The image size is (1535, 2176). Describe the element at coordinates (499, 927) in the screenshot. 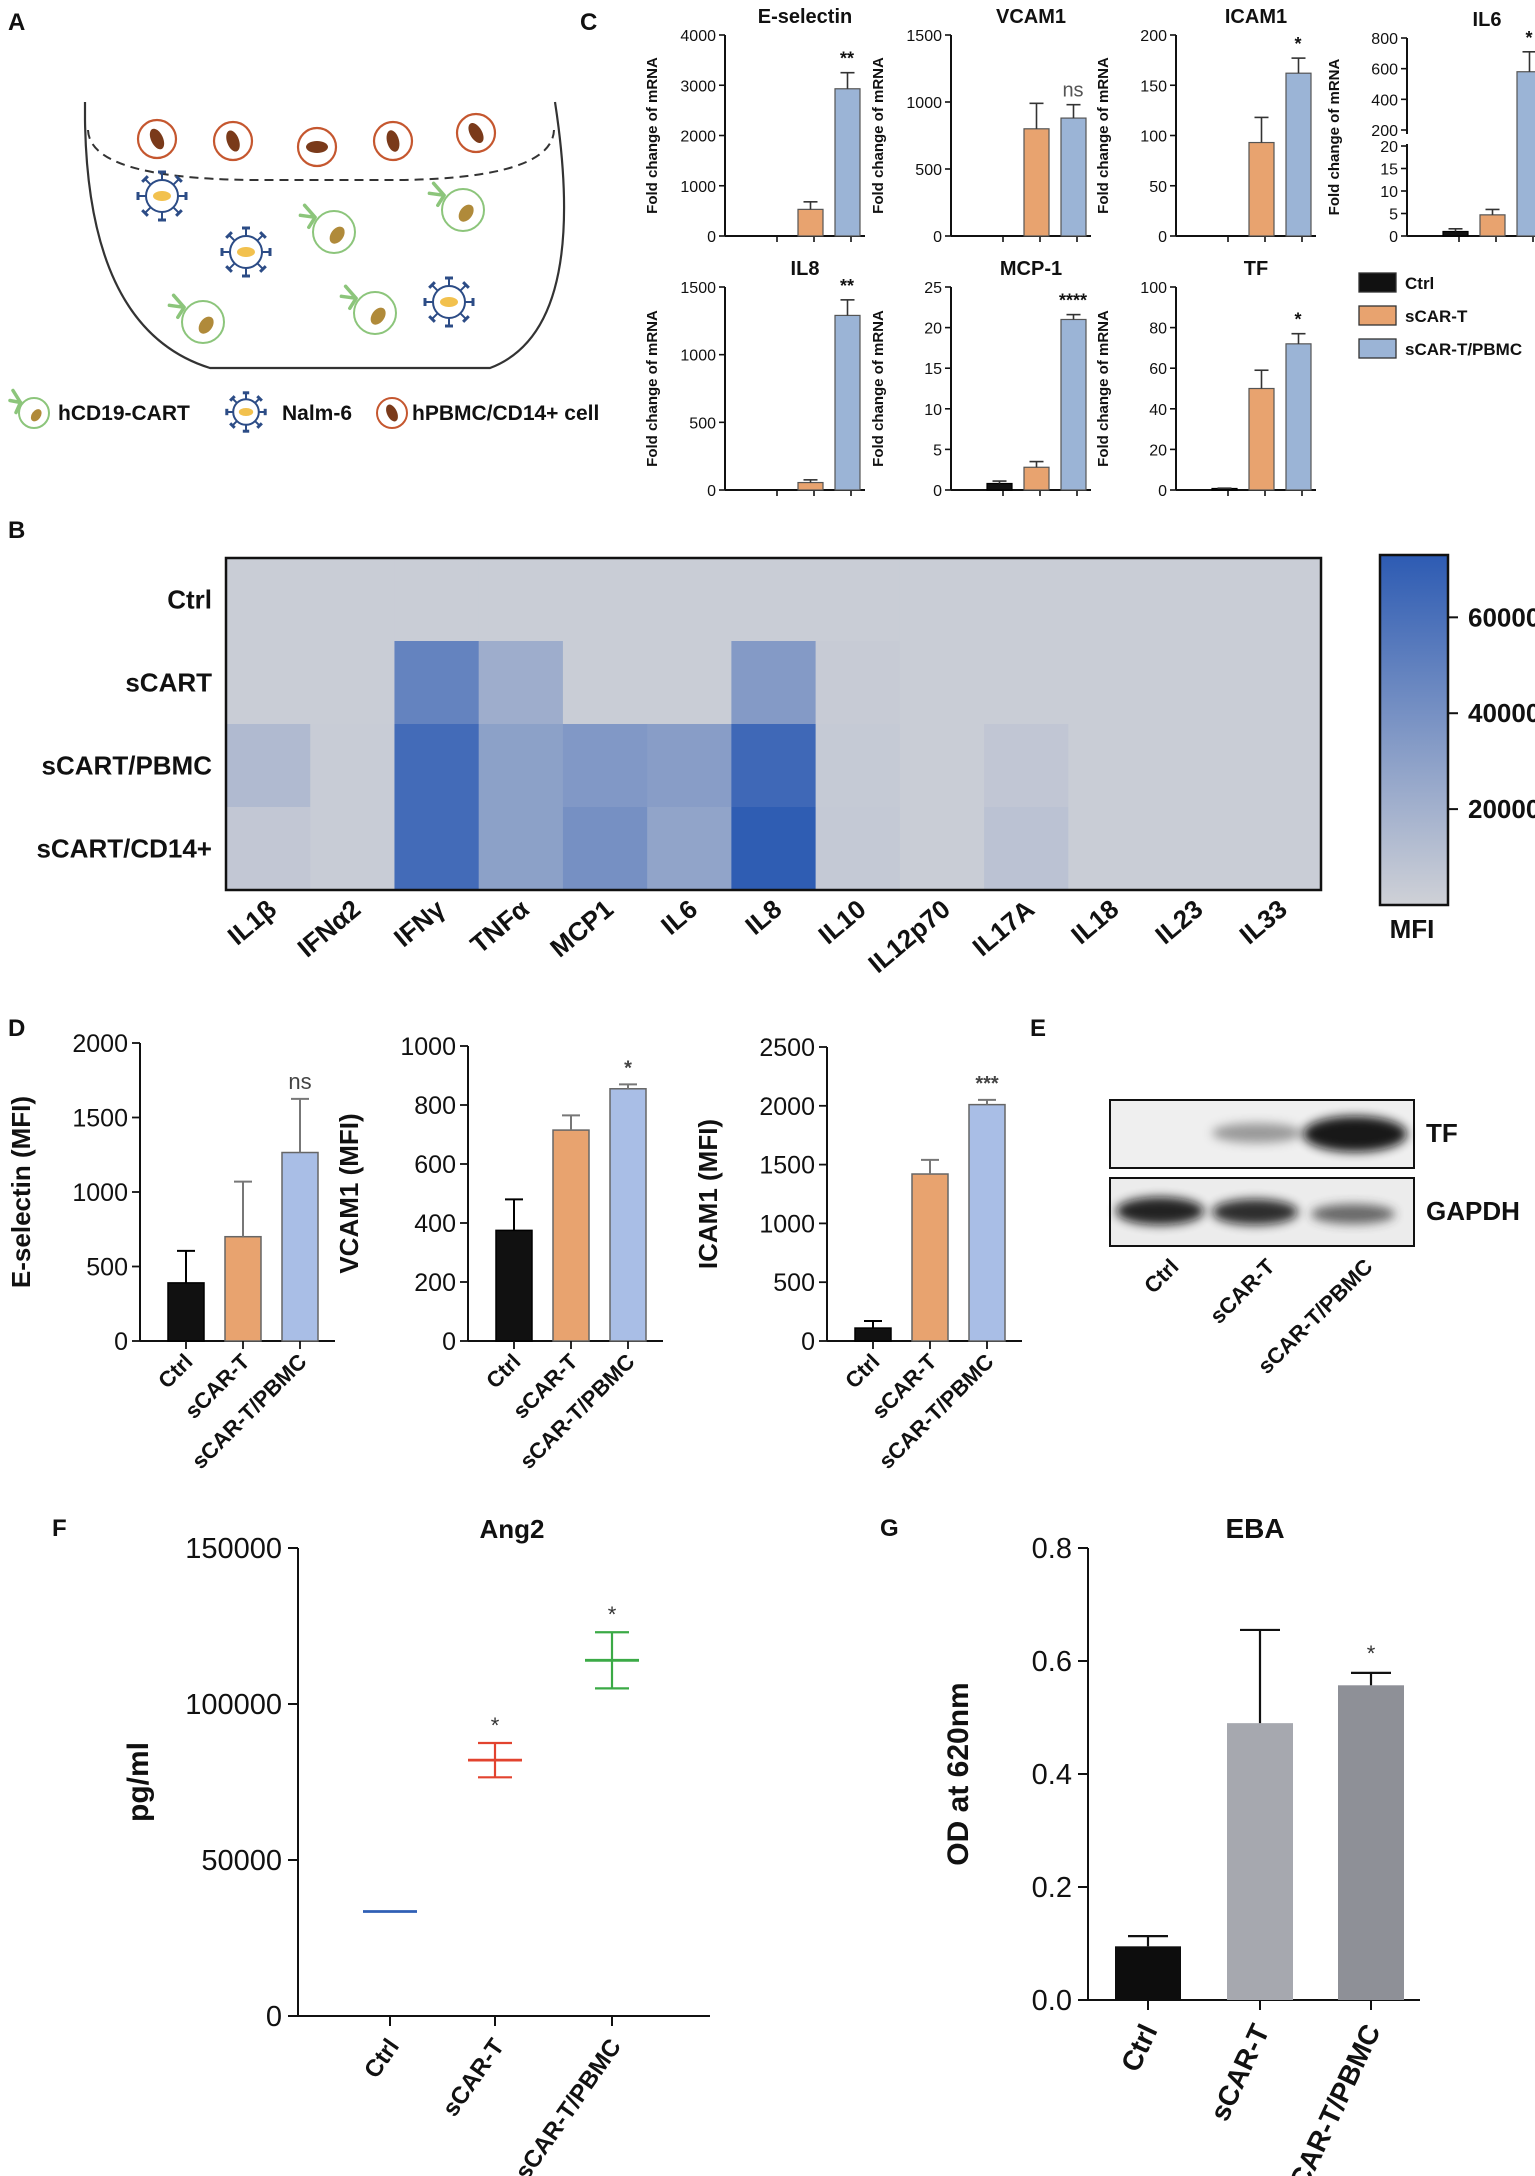

I see `heatmap-column-label: TNFα` at that location.